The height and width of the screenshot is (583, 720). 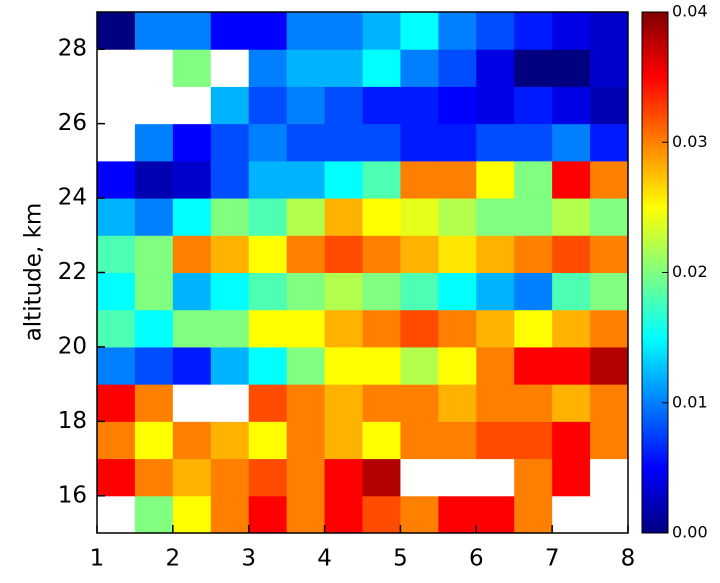 I want to click on y-tick-label: 18, so click(x=72, y=421).